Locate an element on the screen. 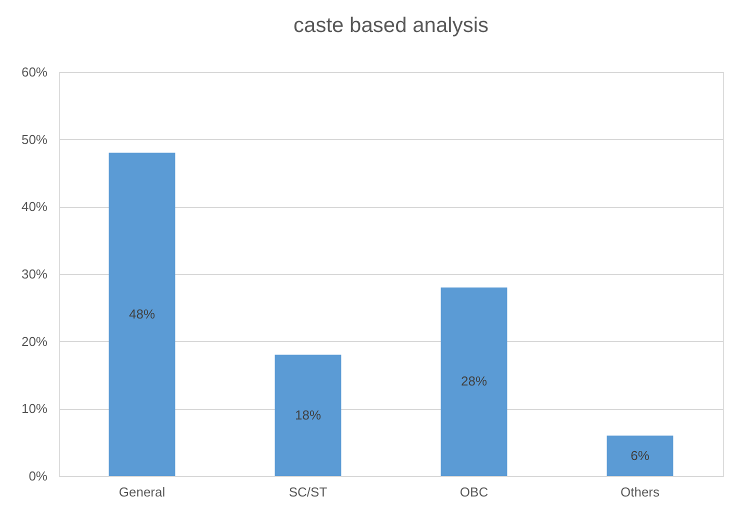 Image resolution: width=753 pixels, height=511 pixels. y-tick-label: 50% is located at coordinates (34, 139).